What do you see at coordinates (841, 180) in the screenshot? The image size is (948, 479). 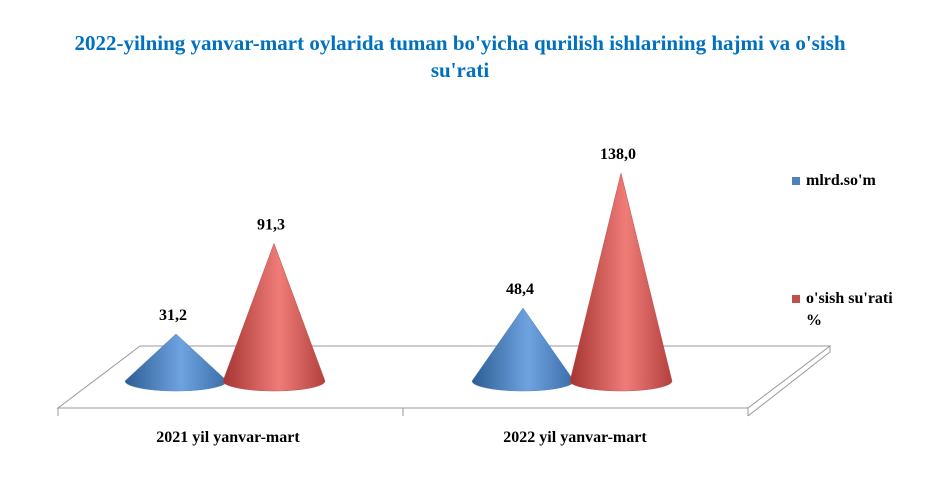 I see `legend-label: mlrd.so'm` at bounding box center [841, 180].